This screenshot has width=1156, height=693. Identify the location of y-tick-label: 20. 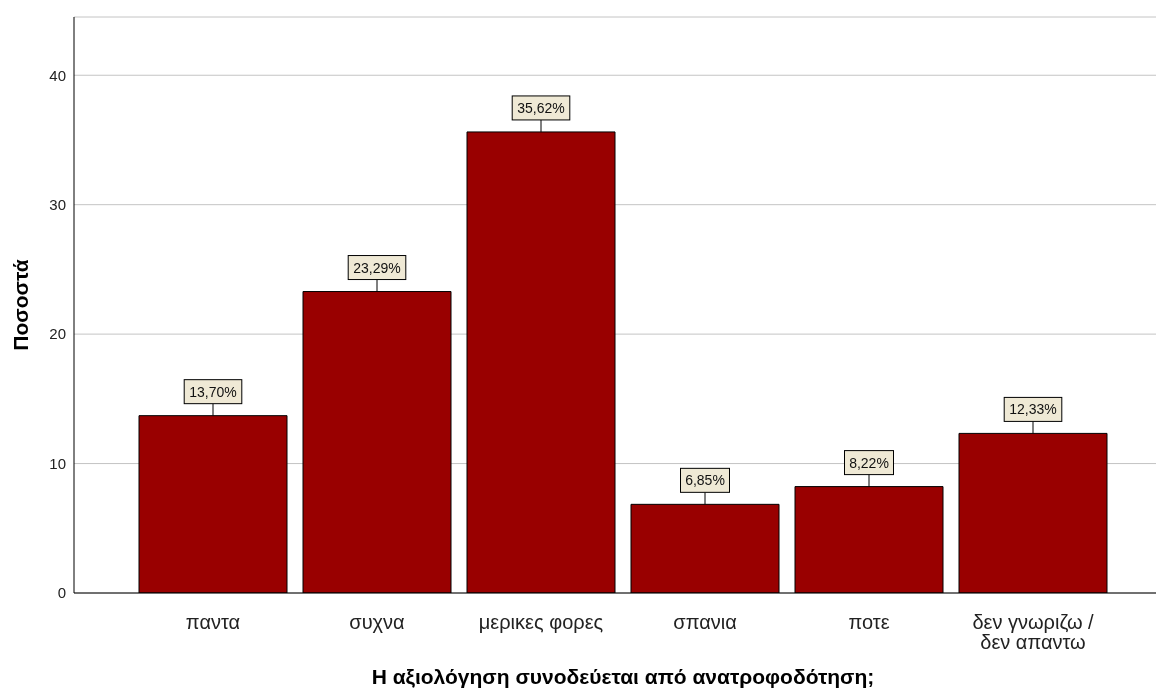
(57, 334).